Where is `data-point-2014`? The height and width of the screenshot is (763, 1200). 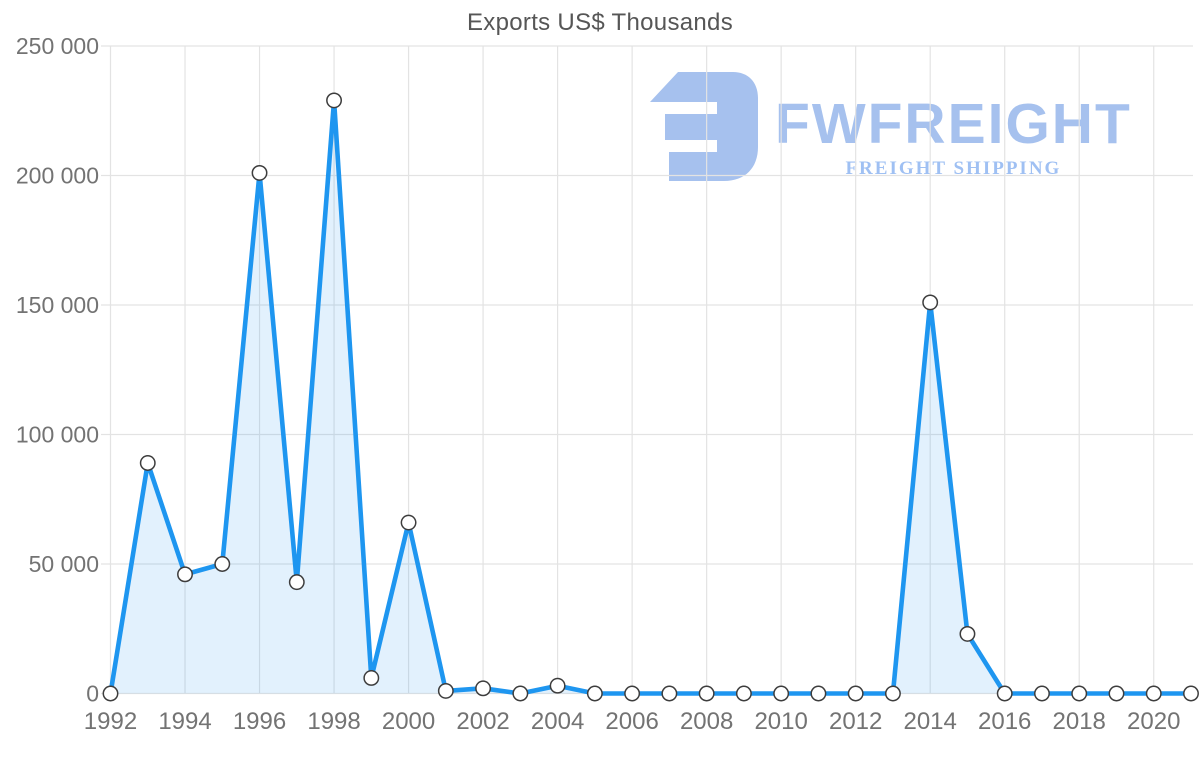
data-point-2014 is located at coordinates (930, 302).